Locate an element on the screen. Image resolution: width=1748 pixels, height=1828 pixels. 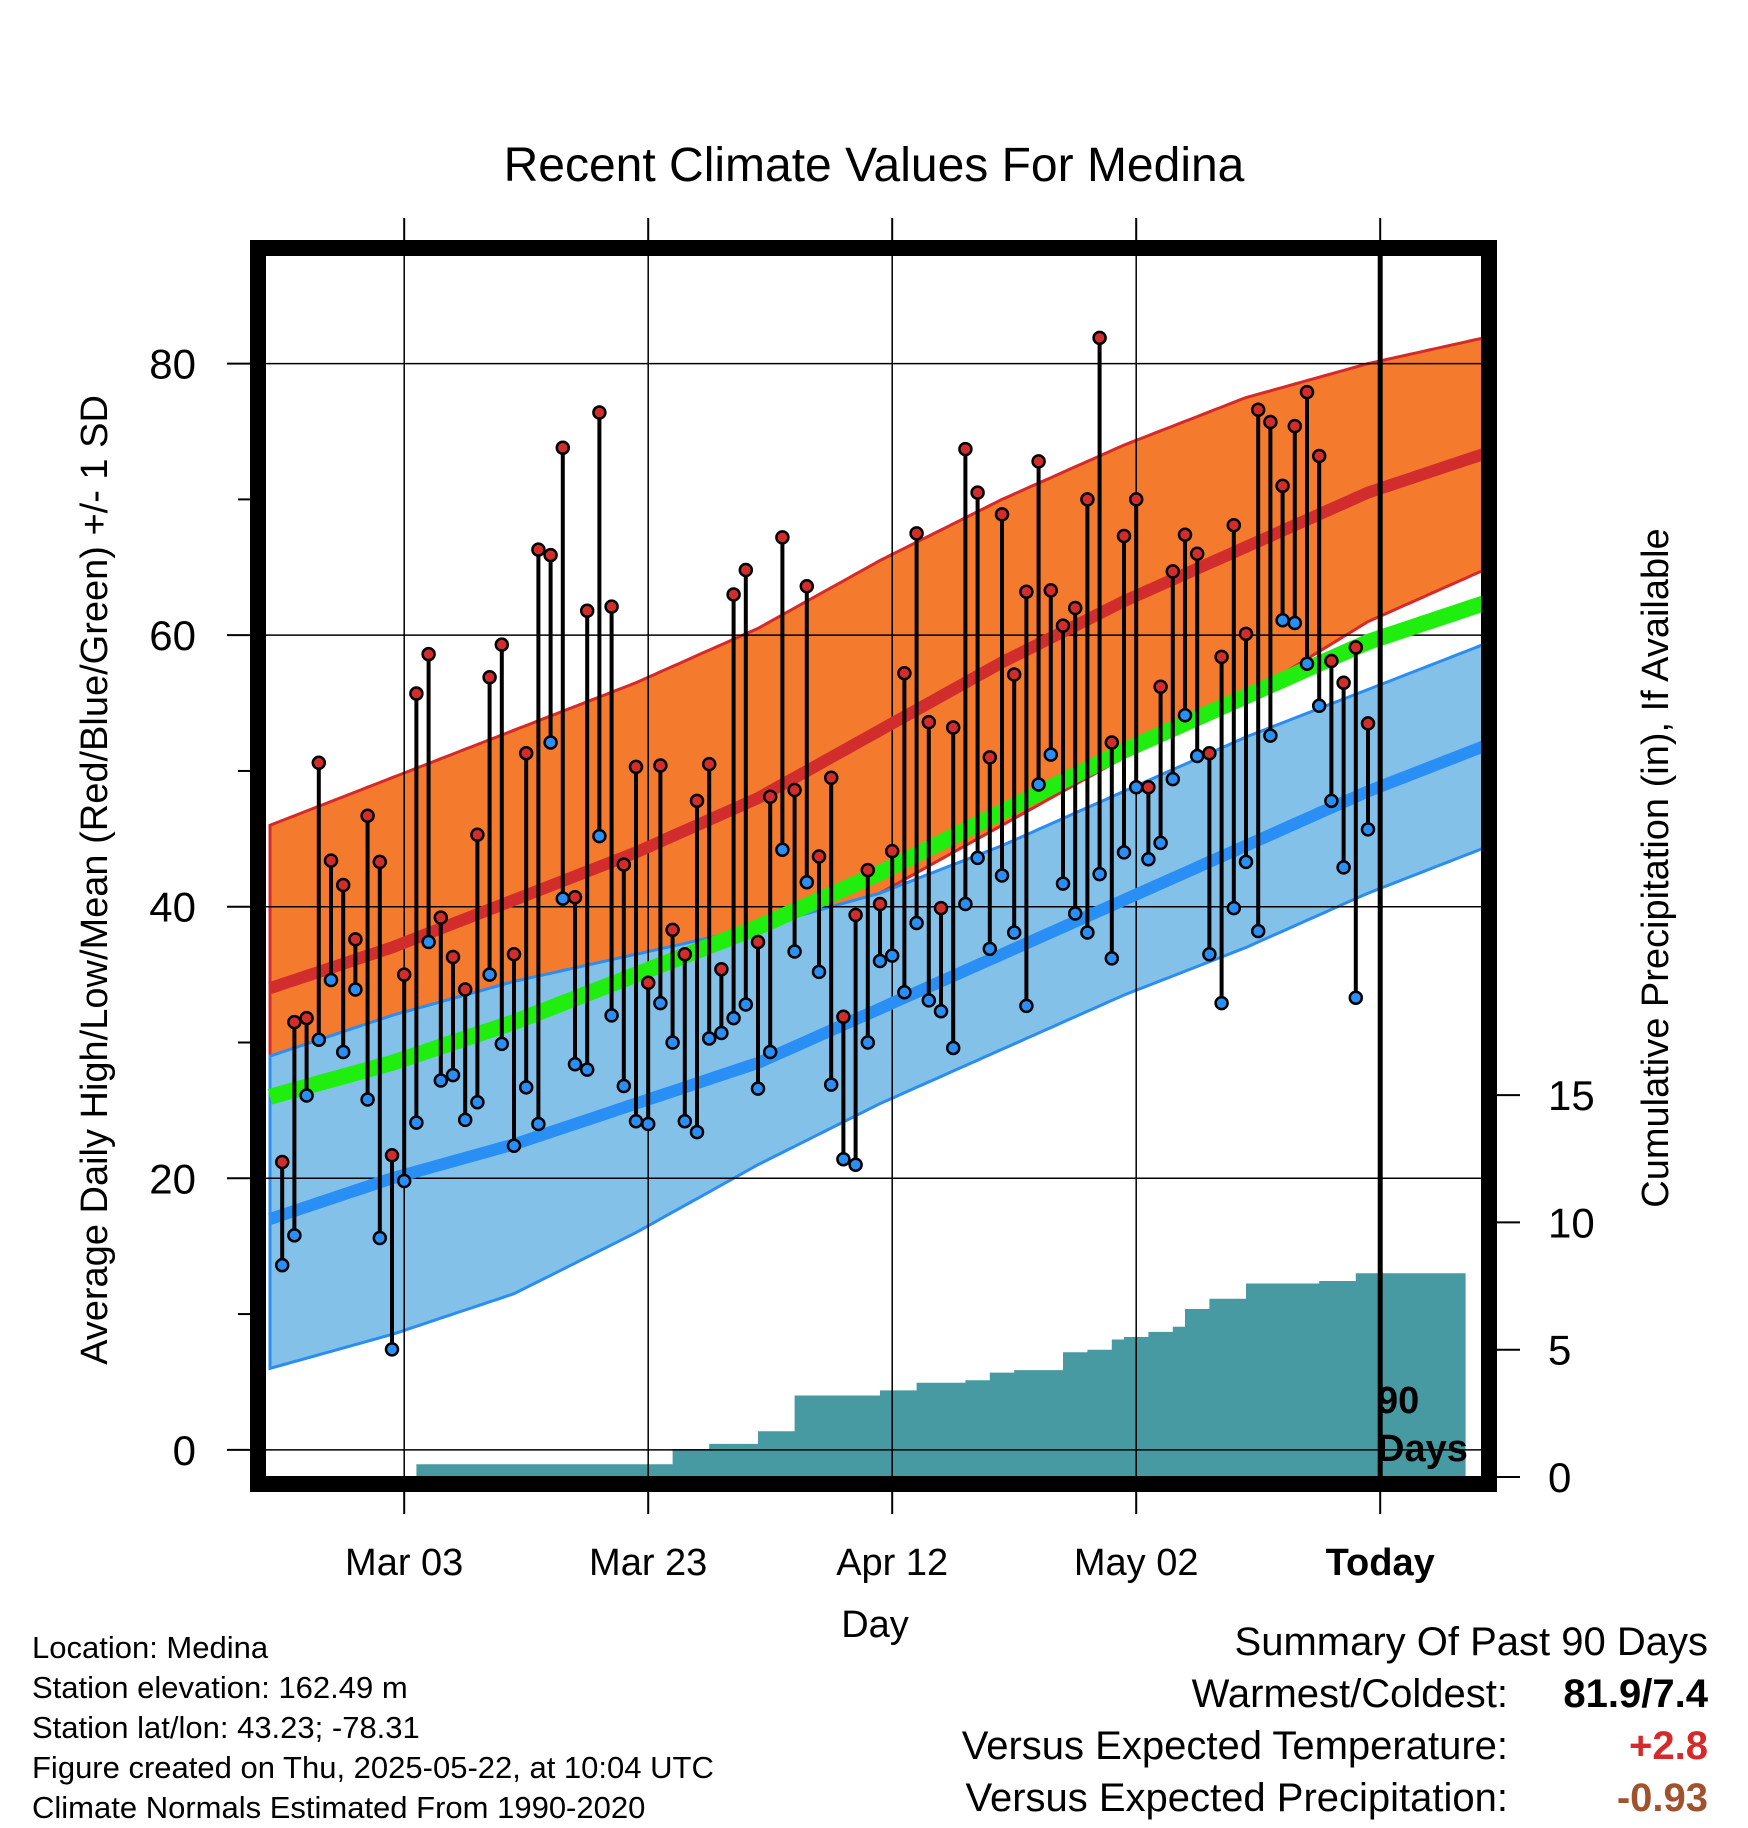
x-tick-label: Today is located at coordinates (1380, 1563).